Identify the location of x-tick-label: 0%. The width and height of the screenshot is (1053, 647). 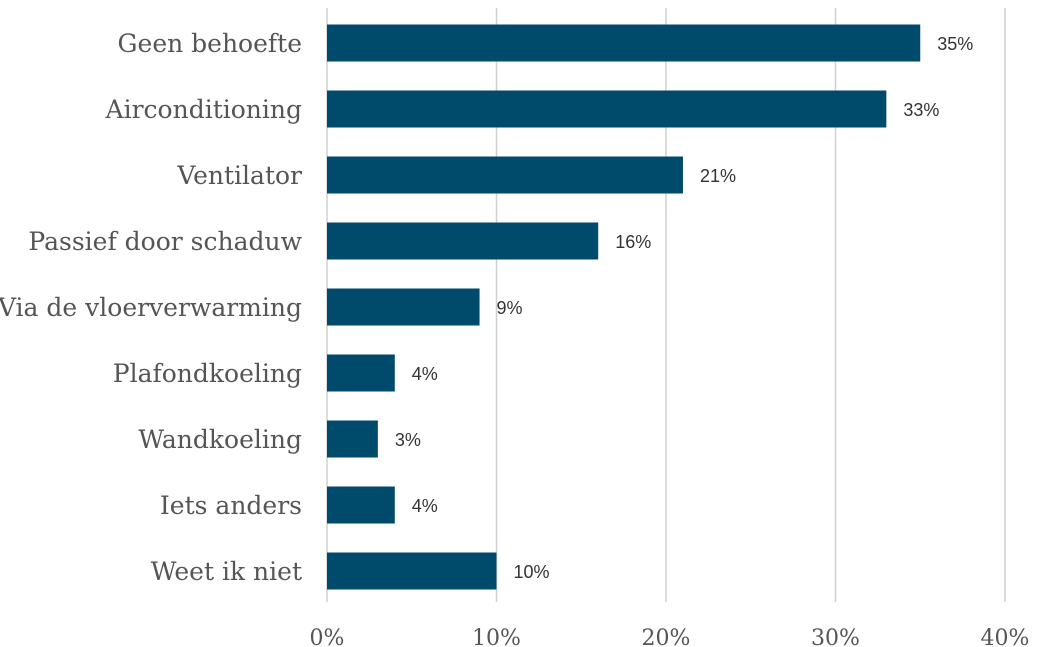
(327, 636).